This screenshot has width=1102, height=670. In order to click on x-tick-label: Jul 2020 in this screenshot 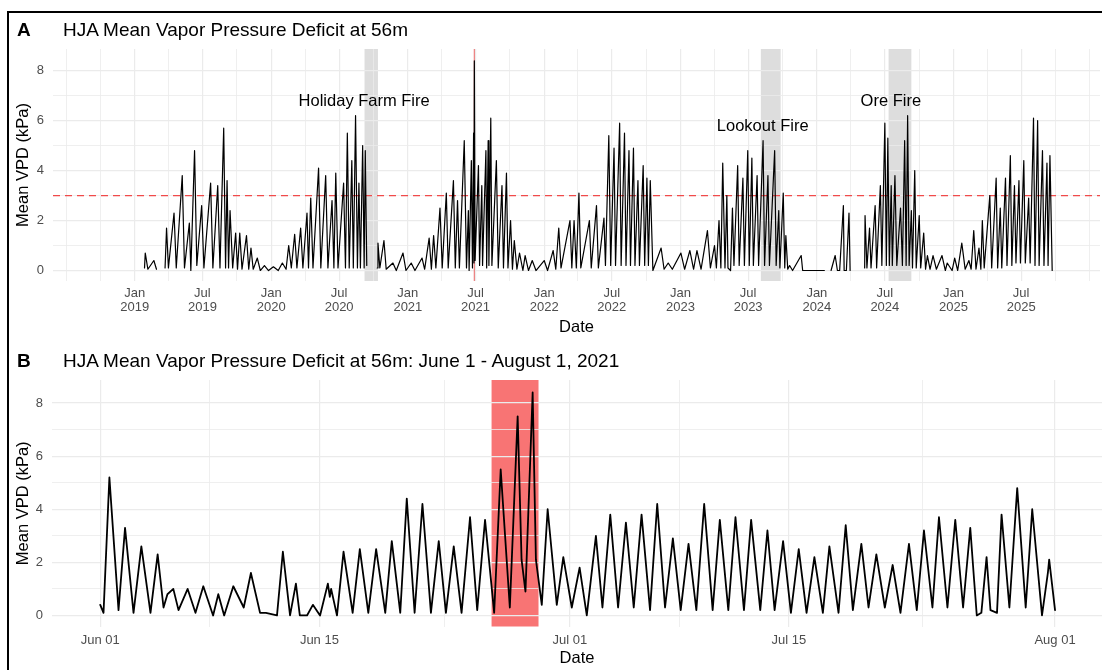, I will do `click(339, 299)`.